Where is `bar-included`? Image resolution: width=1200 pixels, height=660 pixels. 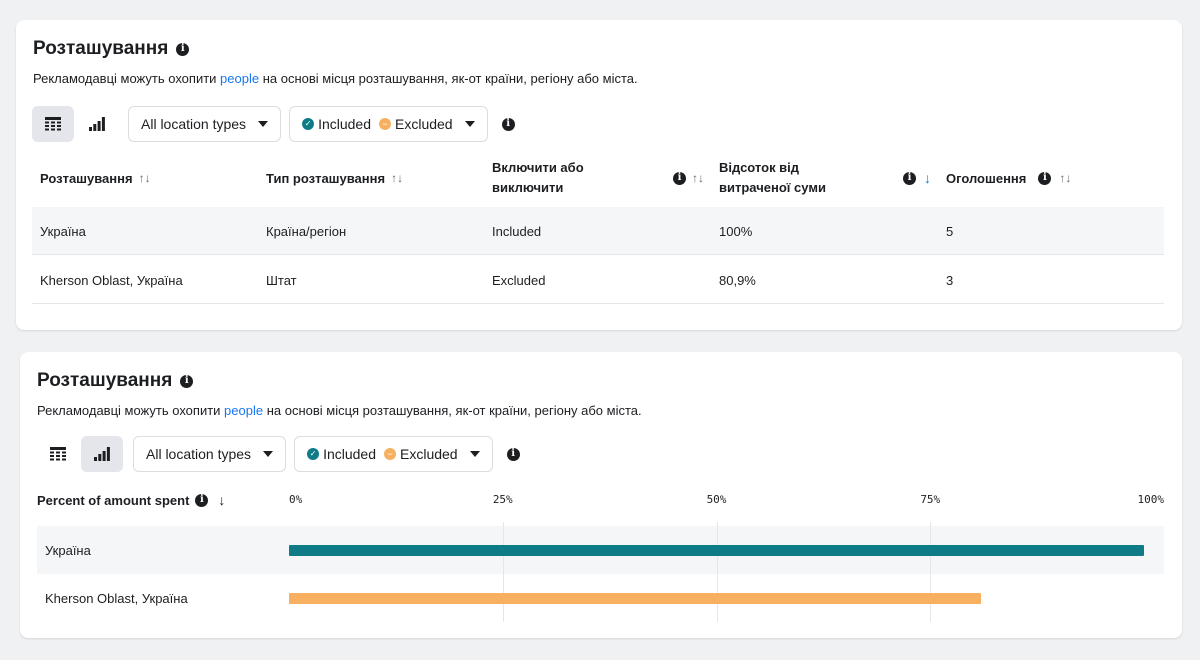
bar-included is located at coordinates (716, 550).